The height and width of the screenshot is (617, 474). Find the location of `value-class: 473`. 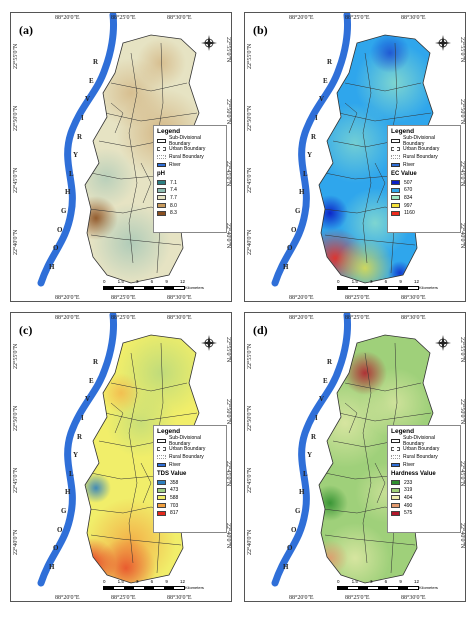

value-class: 473 is located at coordinates (190, 491).